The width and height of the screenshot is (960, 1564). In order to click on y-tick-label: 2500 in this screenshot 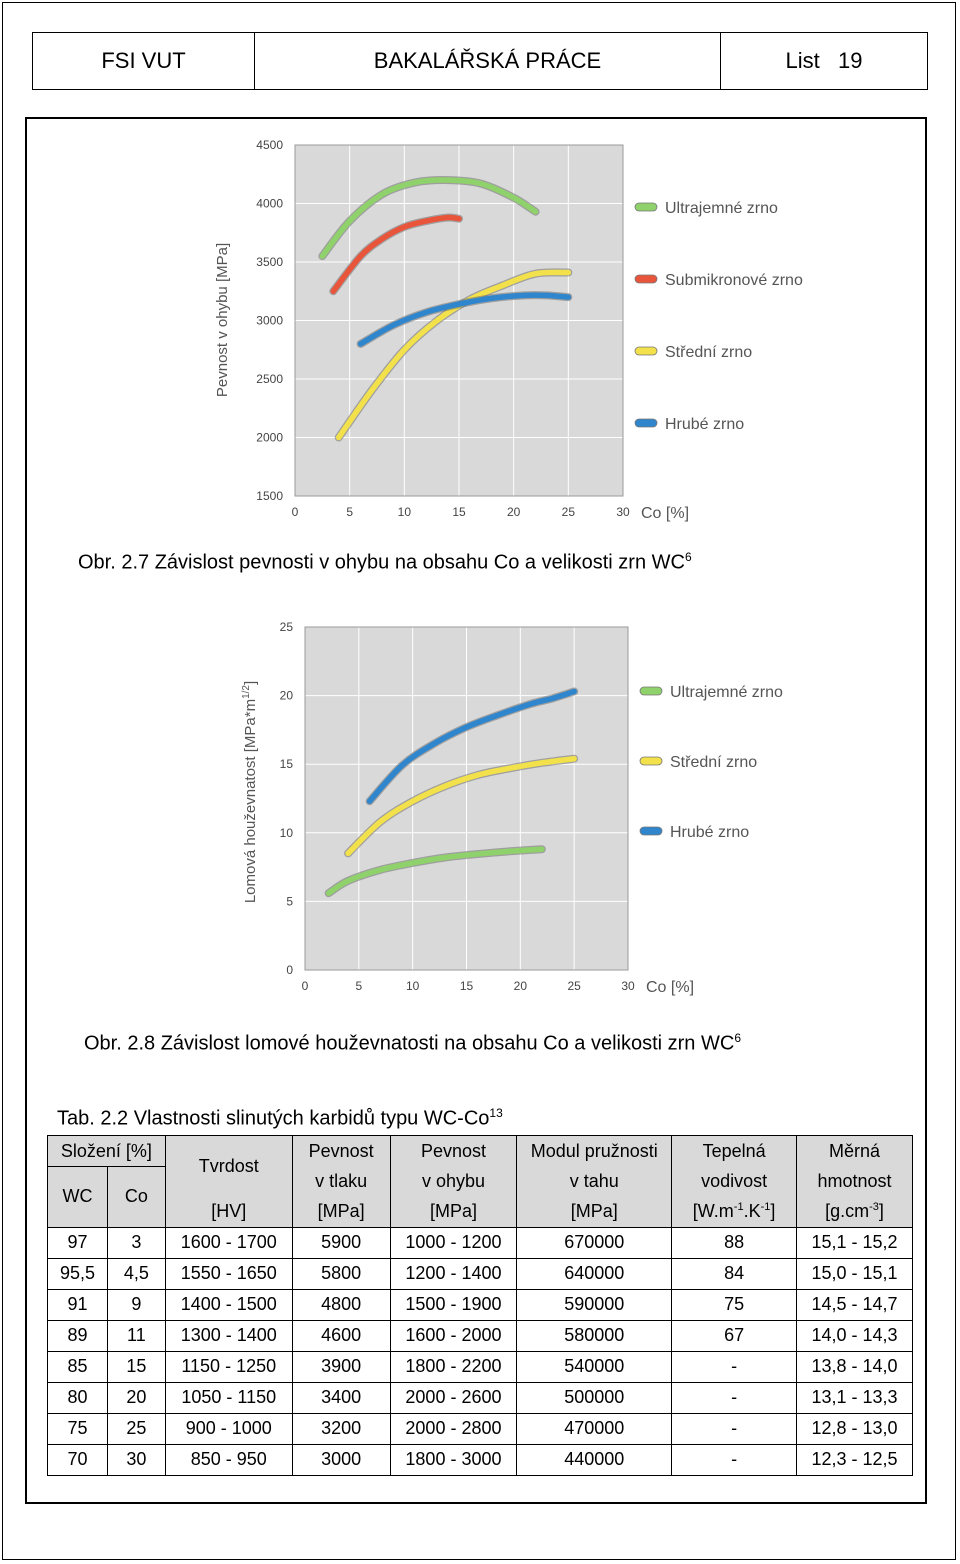, I will do `click(269, 379)`.